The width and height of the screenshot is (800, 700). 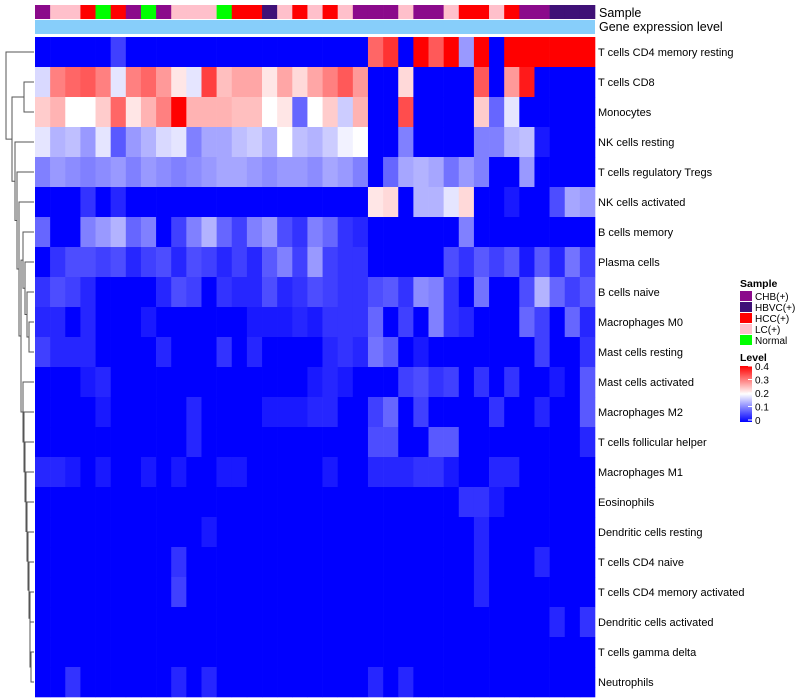 What do you see at coordinates (650, 533) in the screenshot?
I see `row-label: Dendritic cells resting` at bounding box center [650, 533].